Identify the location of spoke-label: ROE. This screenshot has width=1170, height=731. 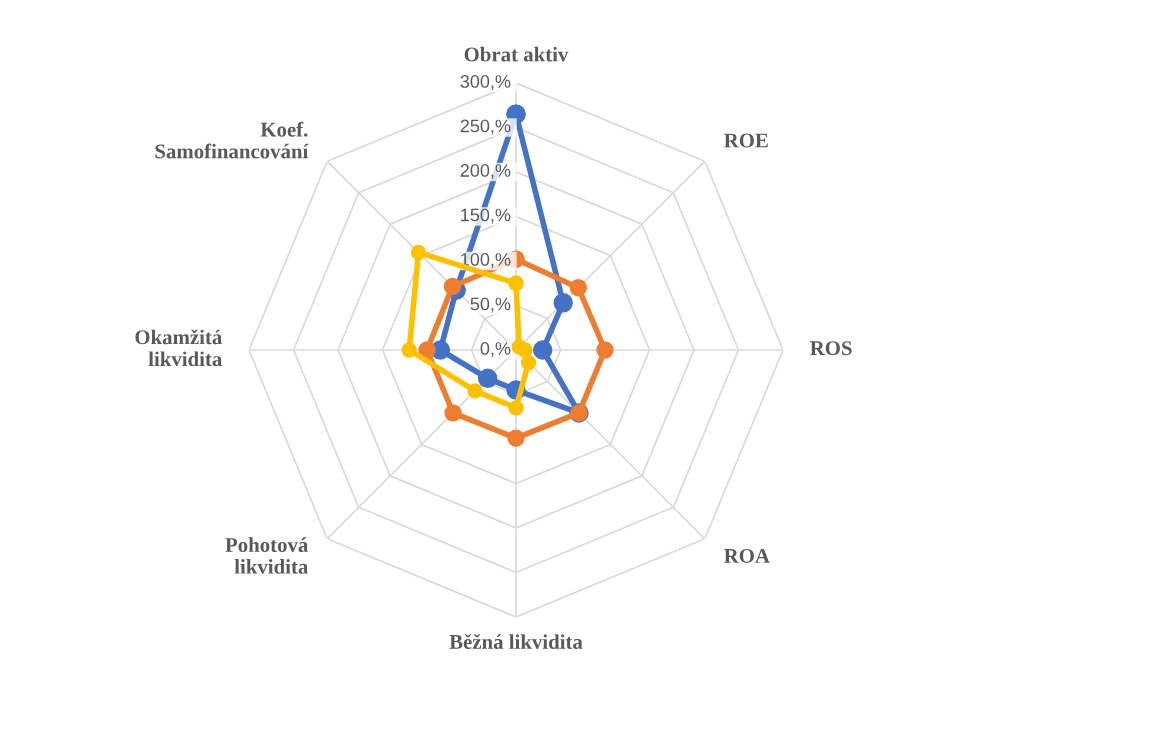
(746, 140).